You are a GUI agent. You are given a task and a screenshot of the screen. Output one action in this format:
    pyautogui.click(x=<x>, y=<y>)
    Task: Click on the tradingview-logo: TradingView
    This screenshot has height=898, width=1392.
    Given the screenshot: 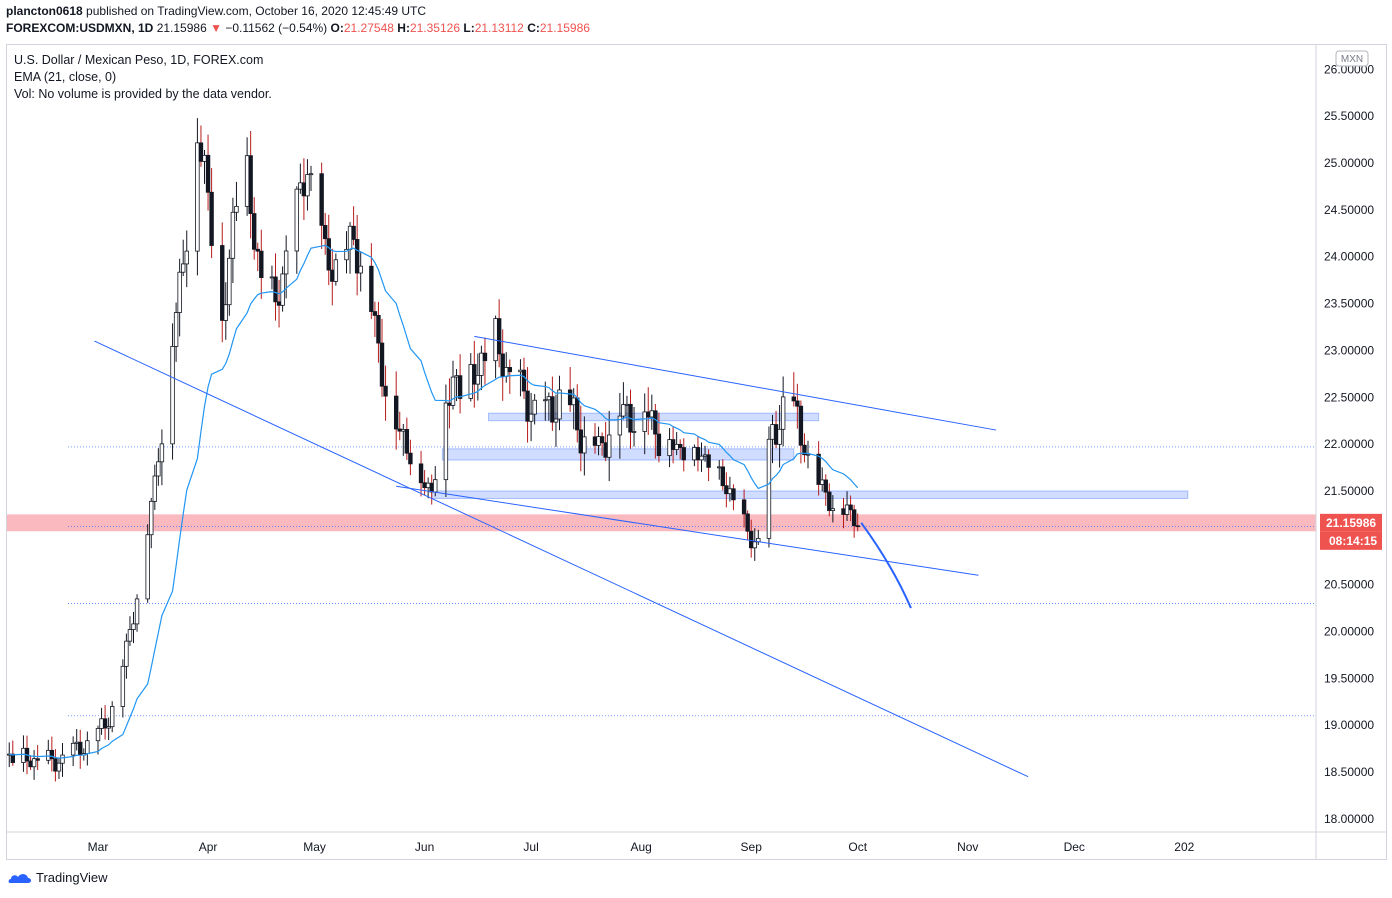 What is the action you would take?
    pyautogui.click(x=58, y=877)
    